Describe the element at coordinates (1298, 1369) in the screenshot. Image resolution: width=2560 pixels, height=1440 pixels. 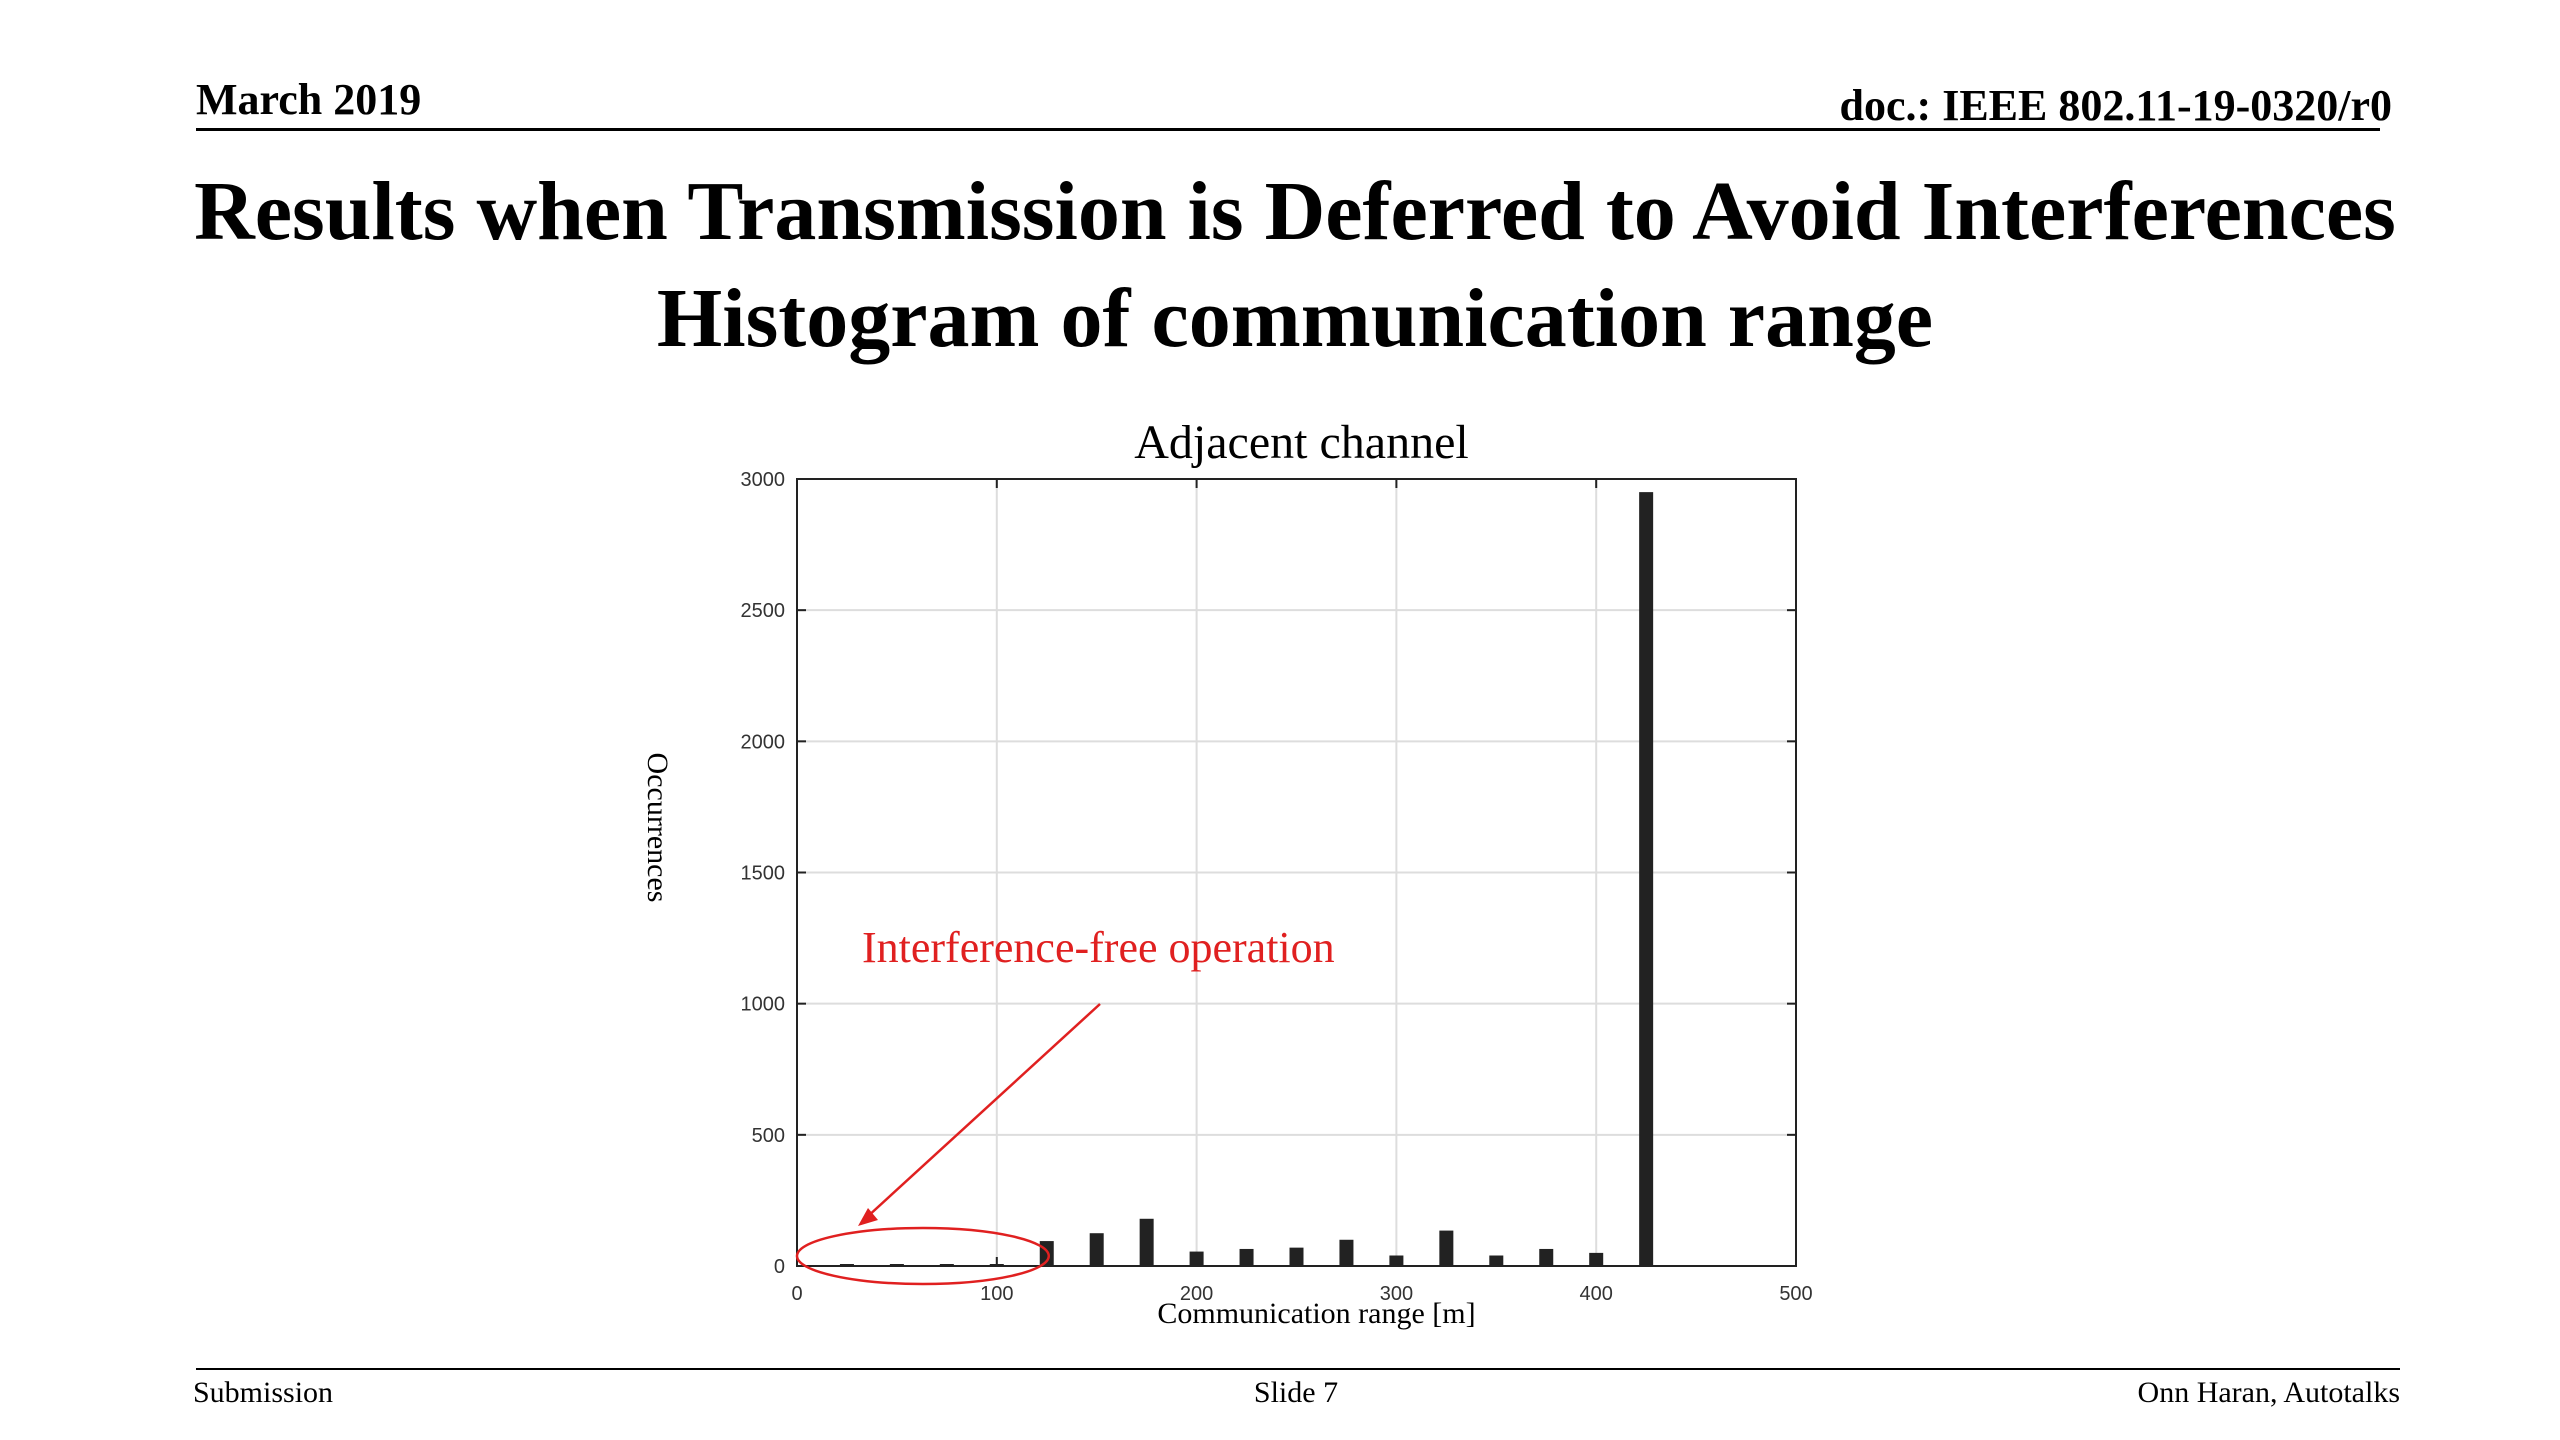
I see `footer-rule` at that location.